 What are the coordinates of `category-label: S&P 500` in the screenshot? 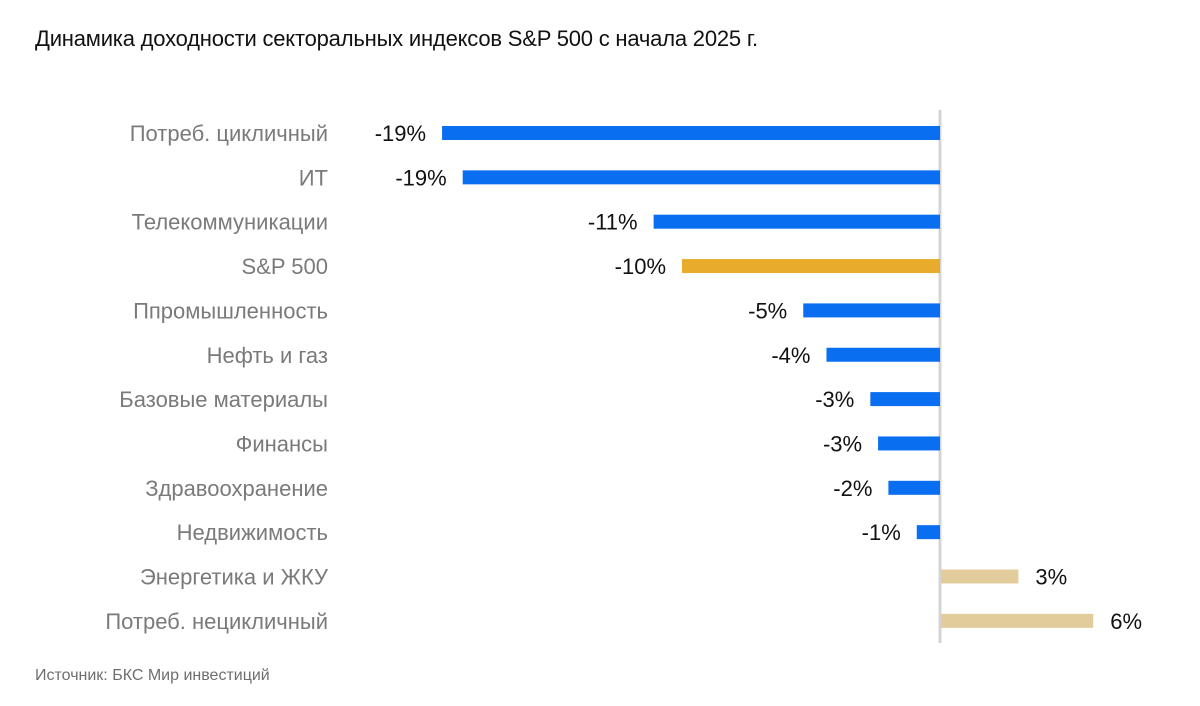 It's located at (285, 266).